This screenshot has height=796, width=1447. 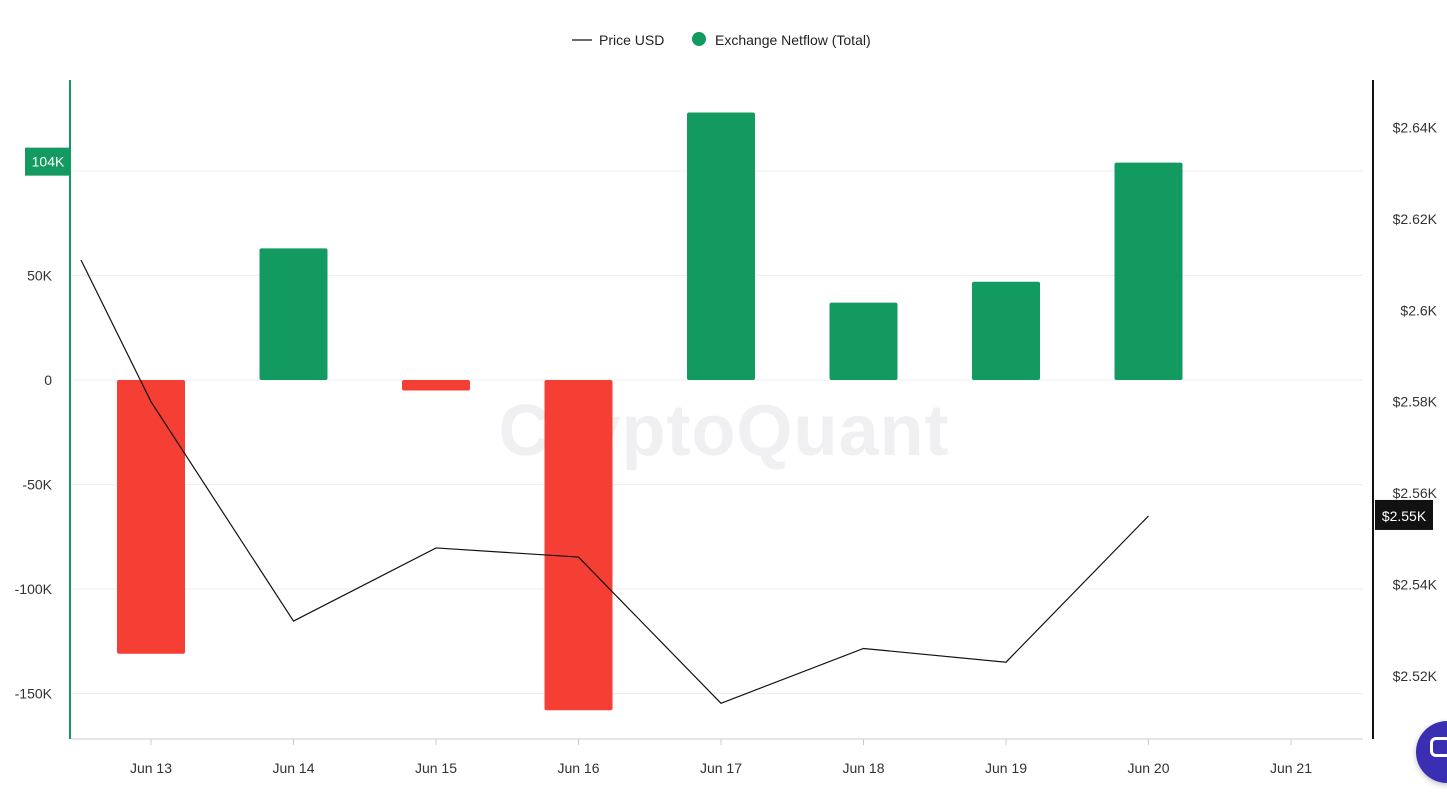 I want to click on left-tick-label: -150K, so click(x=34, y=694).